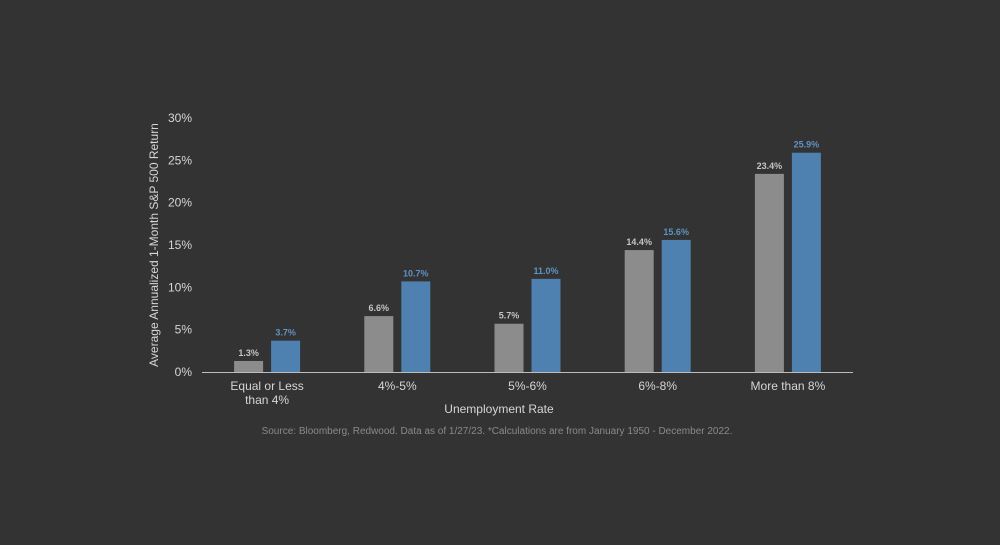 The image size is (1000, 545). I want to click on x-tick-label-line: More than 8%, so click(788, 386).